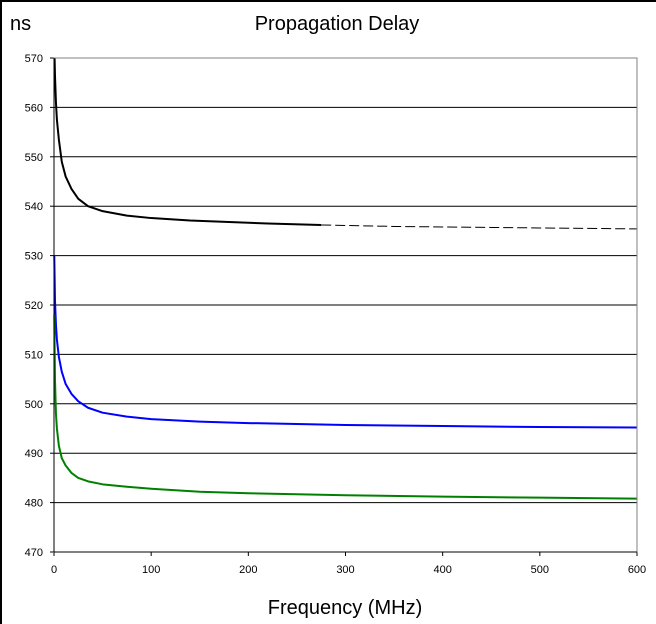 The image size is (656, 624). What do you see at coordinates (34, 355) in the screenshot?
I see `y-tick-label-510: 510` at bounding box center [34, 355].